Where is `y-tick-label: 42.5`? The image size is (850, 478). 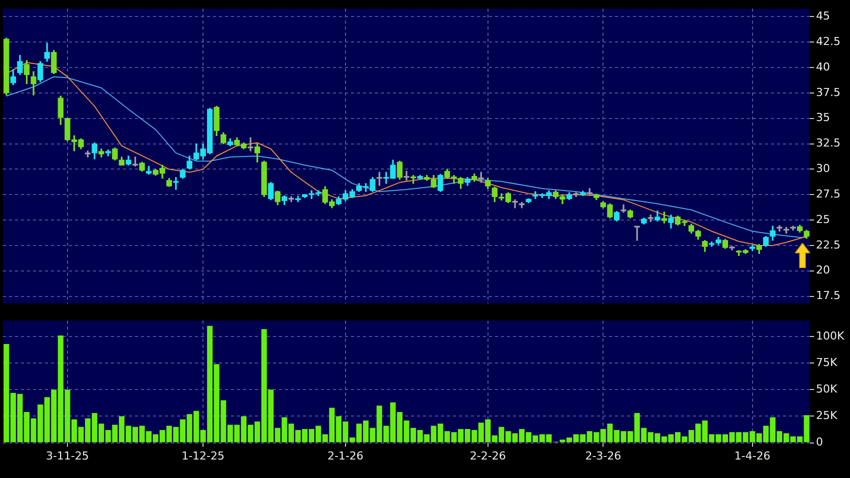 y-tick-label: 42.5 is located at coordinates (828, 41).